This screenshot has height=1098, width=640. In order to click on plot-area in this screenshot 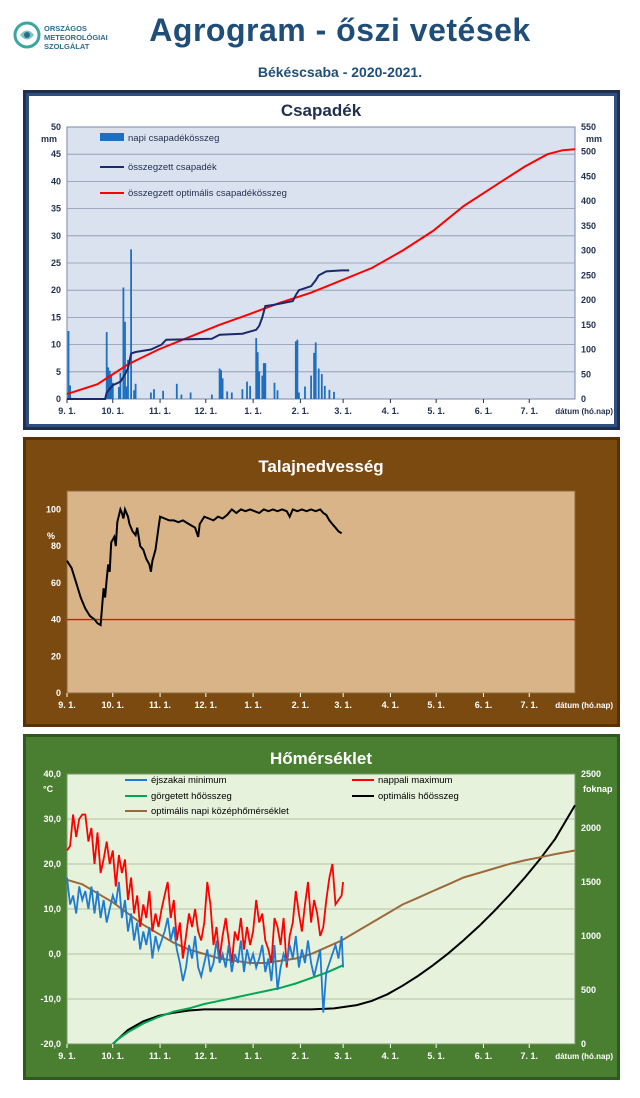, I will do `click(321, 592)`.